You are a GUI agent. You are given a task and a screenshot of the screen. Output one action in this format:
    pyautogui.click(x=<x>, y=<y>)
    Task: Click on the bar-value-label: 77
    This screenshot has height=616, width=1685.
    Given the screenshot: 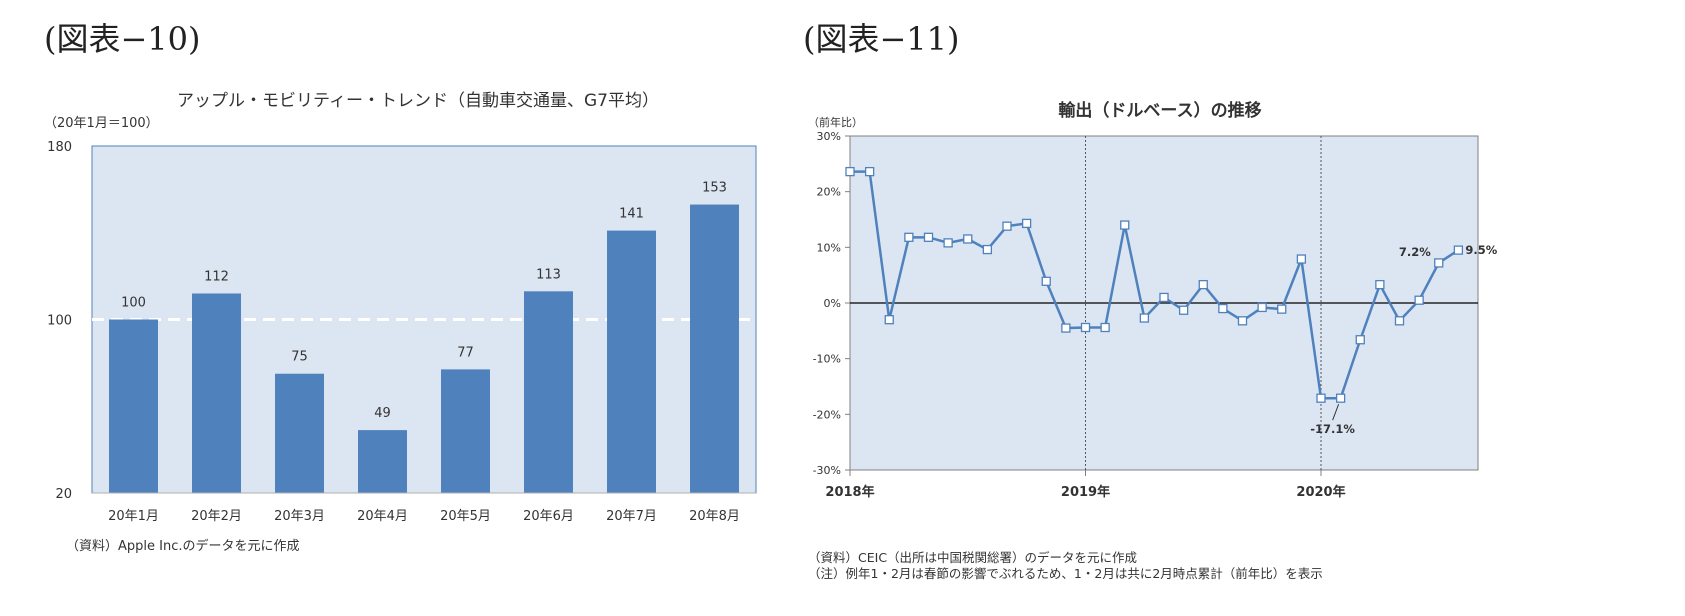 What is the action you would take?
    pyautogui.click(x=465, y=352)
    